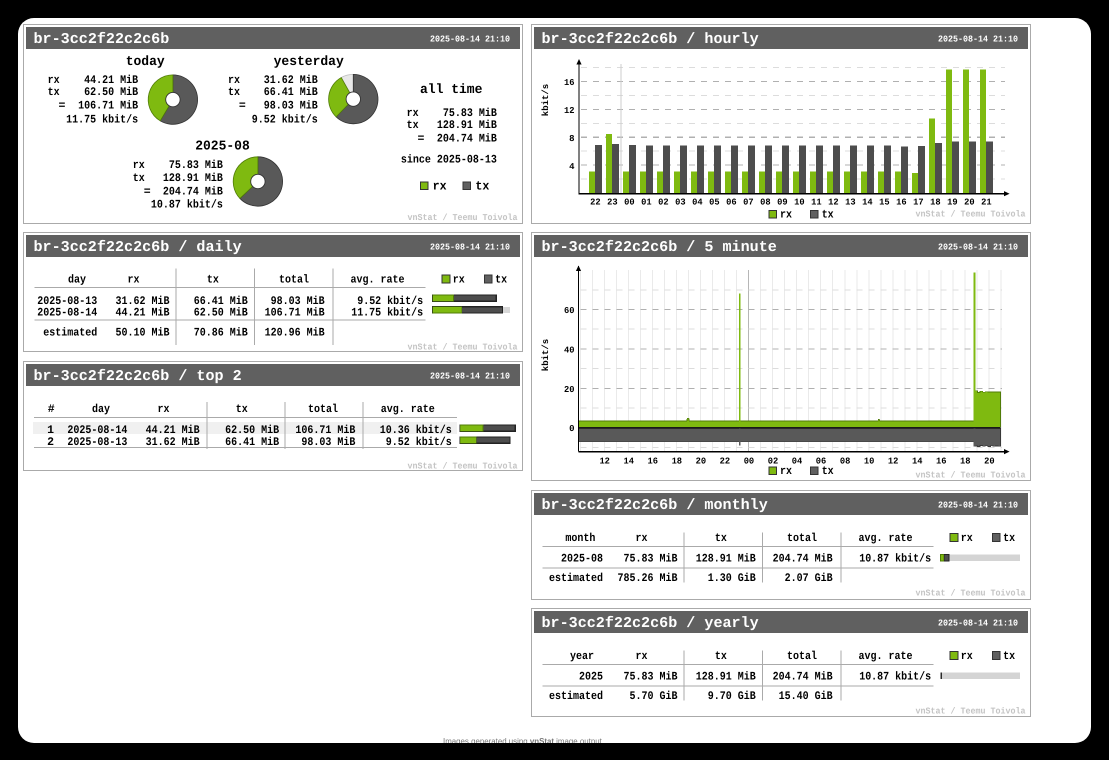 This screenshot has height=760, width=1109. I want to click on svg-text: 2025, so click(591, 676).